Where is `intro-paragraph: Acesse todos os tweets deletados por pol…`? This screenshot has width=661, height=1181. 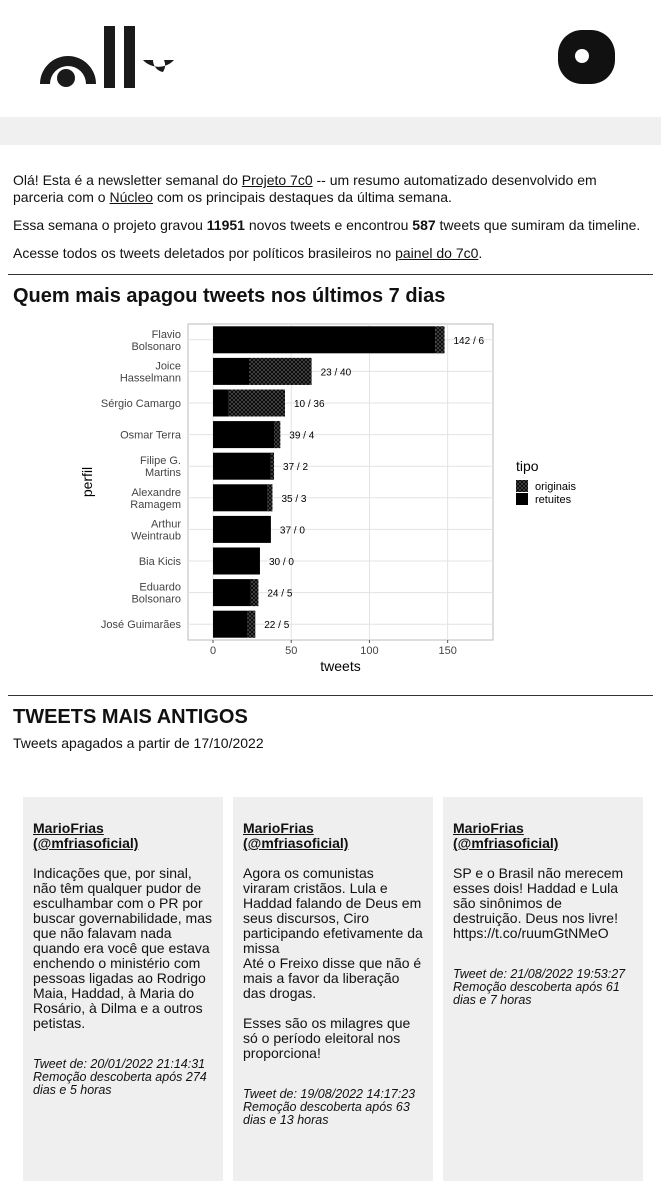
intro-paragraph: Acesse todos os tweets deletados por pol… is located at coordinates (330, 253).